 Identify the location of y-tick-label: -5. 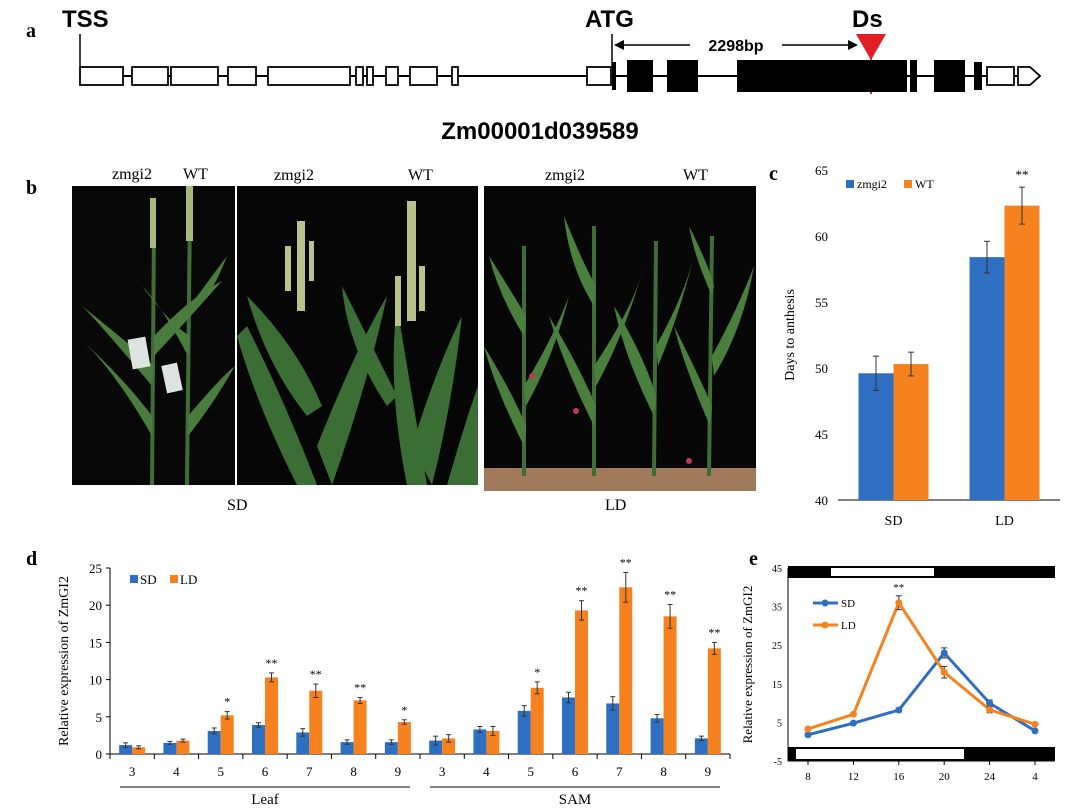
(778, 762).